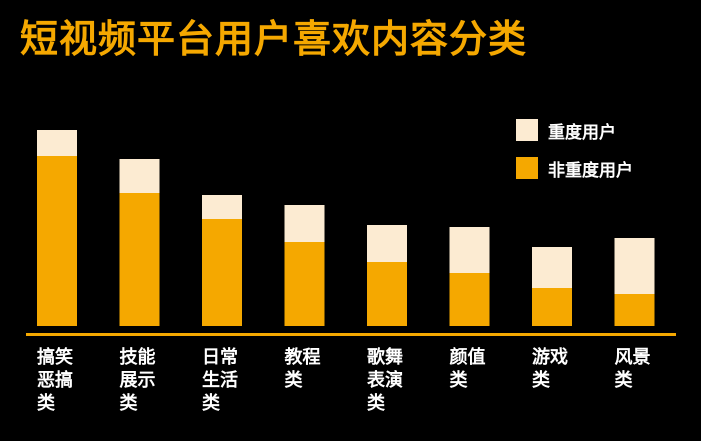 The height and width of the screenshot is (441, 701). What do you see at coordinates (302, 369) in the screenshot?
I see `category-label-3: 教程类` at bounding box center [302, 369].